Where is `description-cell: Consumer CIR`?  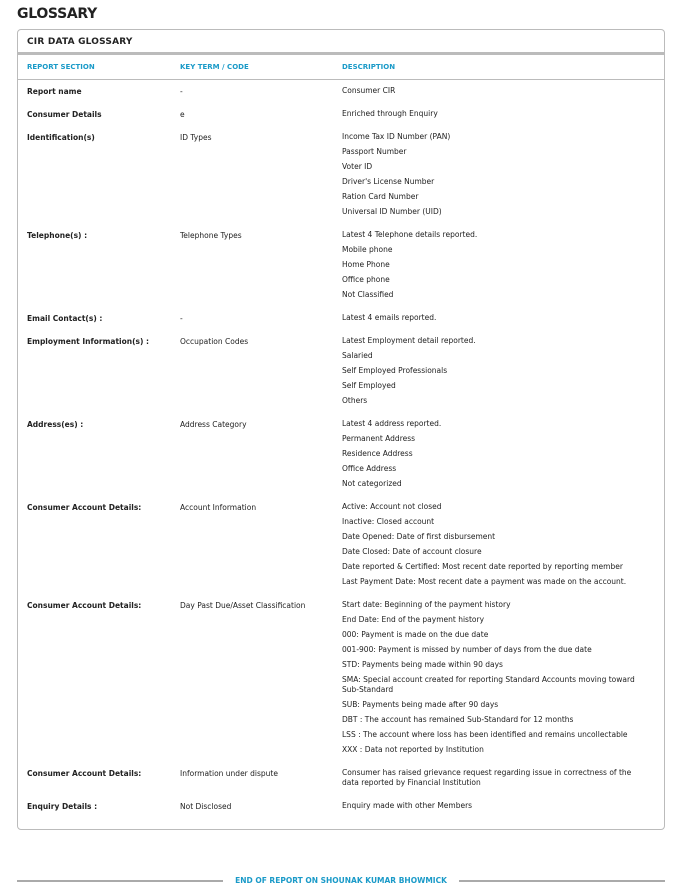 description-cell: Consumer CIR is located at coordinates (503, 93).